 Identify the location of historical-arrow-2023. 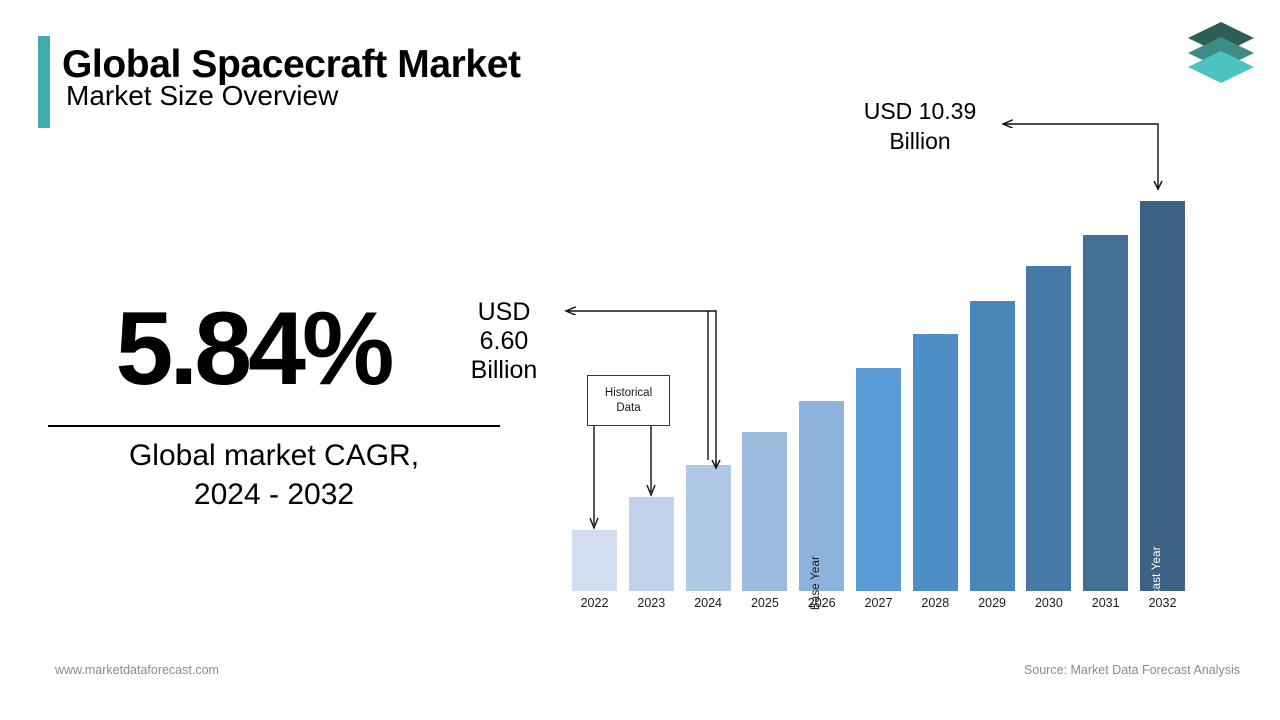
(651, 461).